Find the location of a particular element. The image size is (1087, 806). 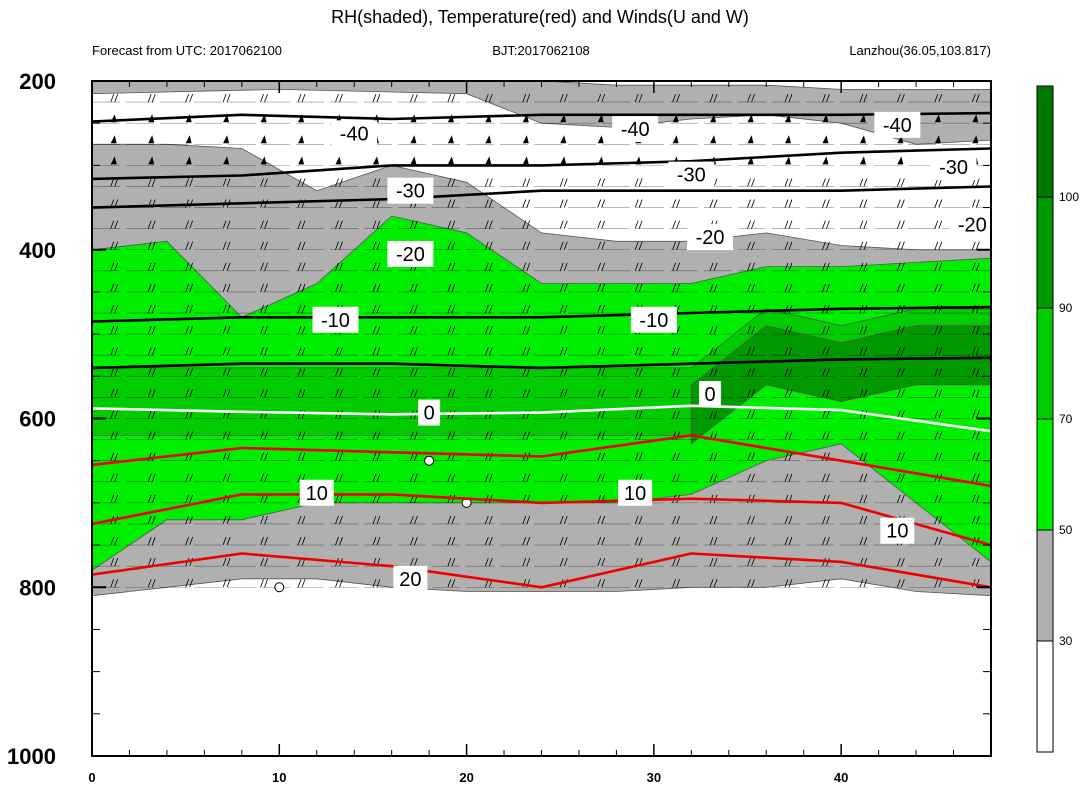

contour-label-text: -30 is located at coordinates (410, 192).